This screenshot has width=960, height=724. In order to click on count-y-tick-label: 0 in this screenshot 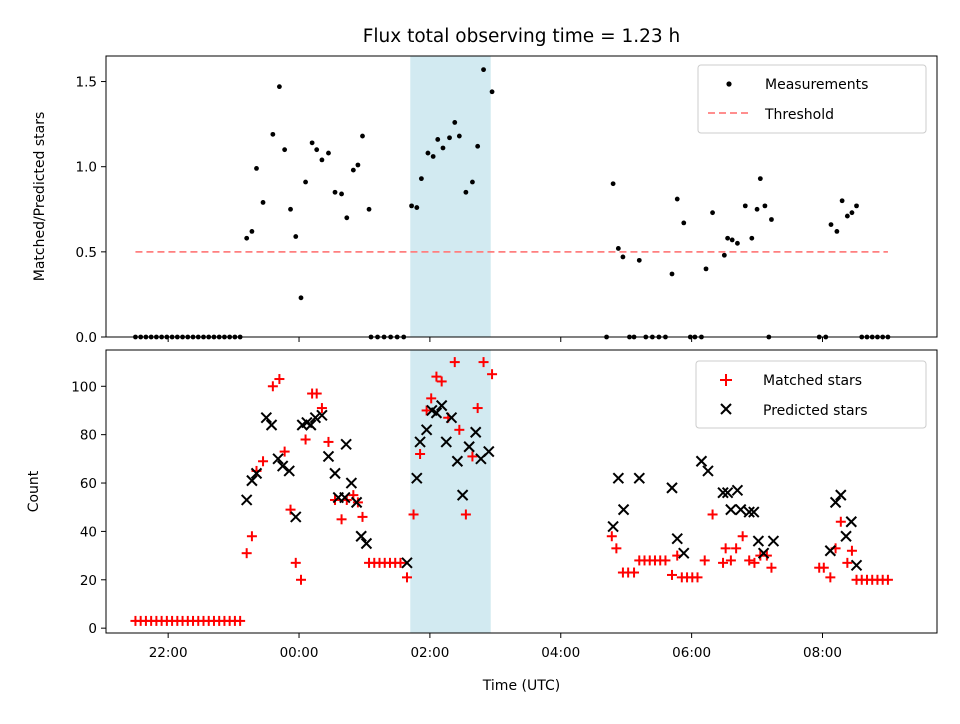, I will do `click(92, 629)`.